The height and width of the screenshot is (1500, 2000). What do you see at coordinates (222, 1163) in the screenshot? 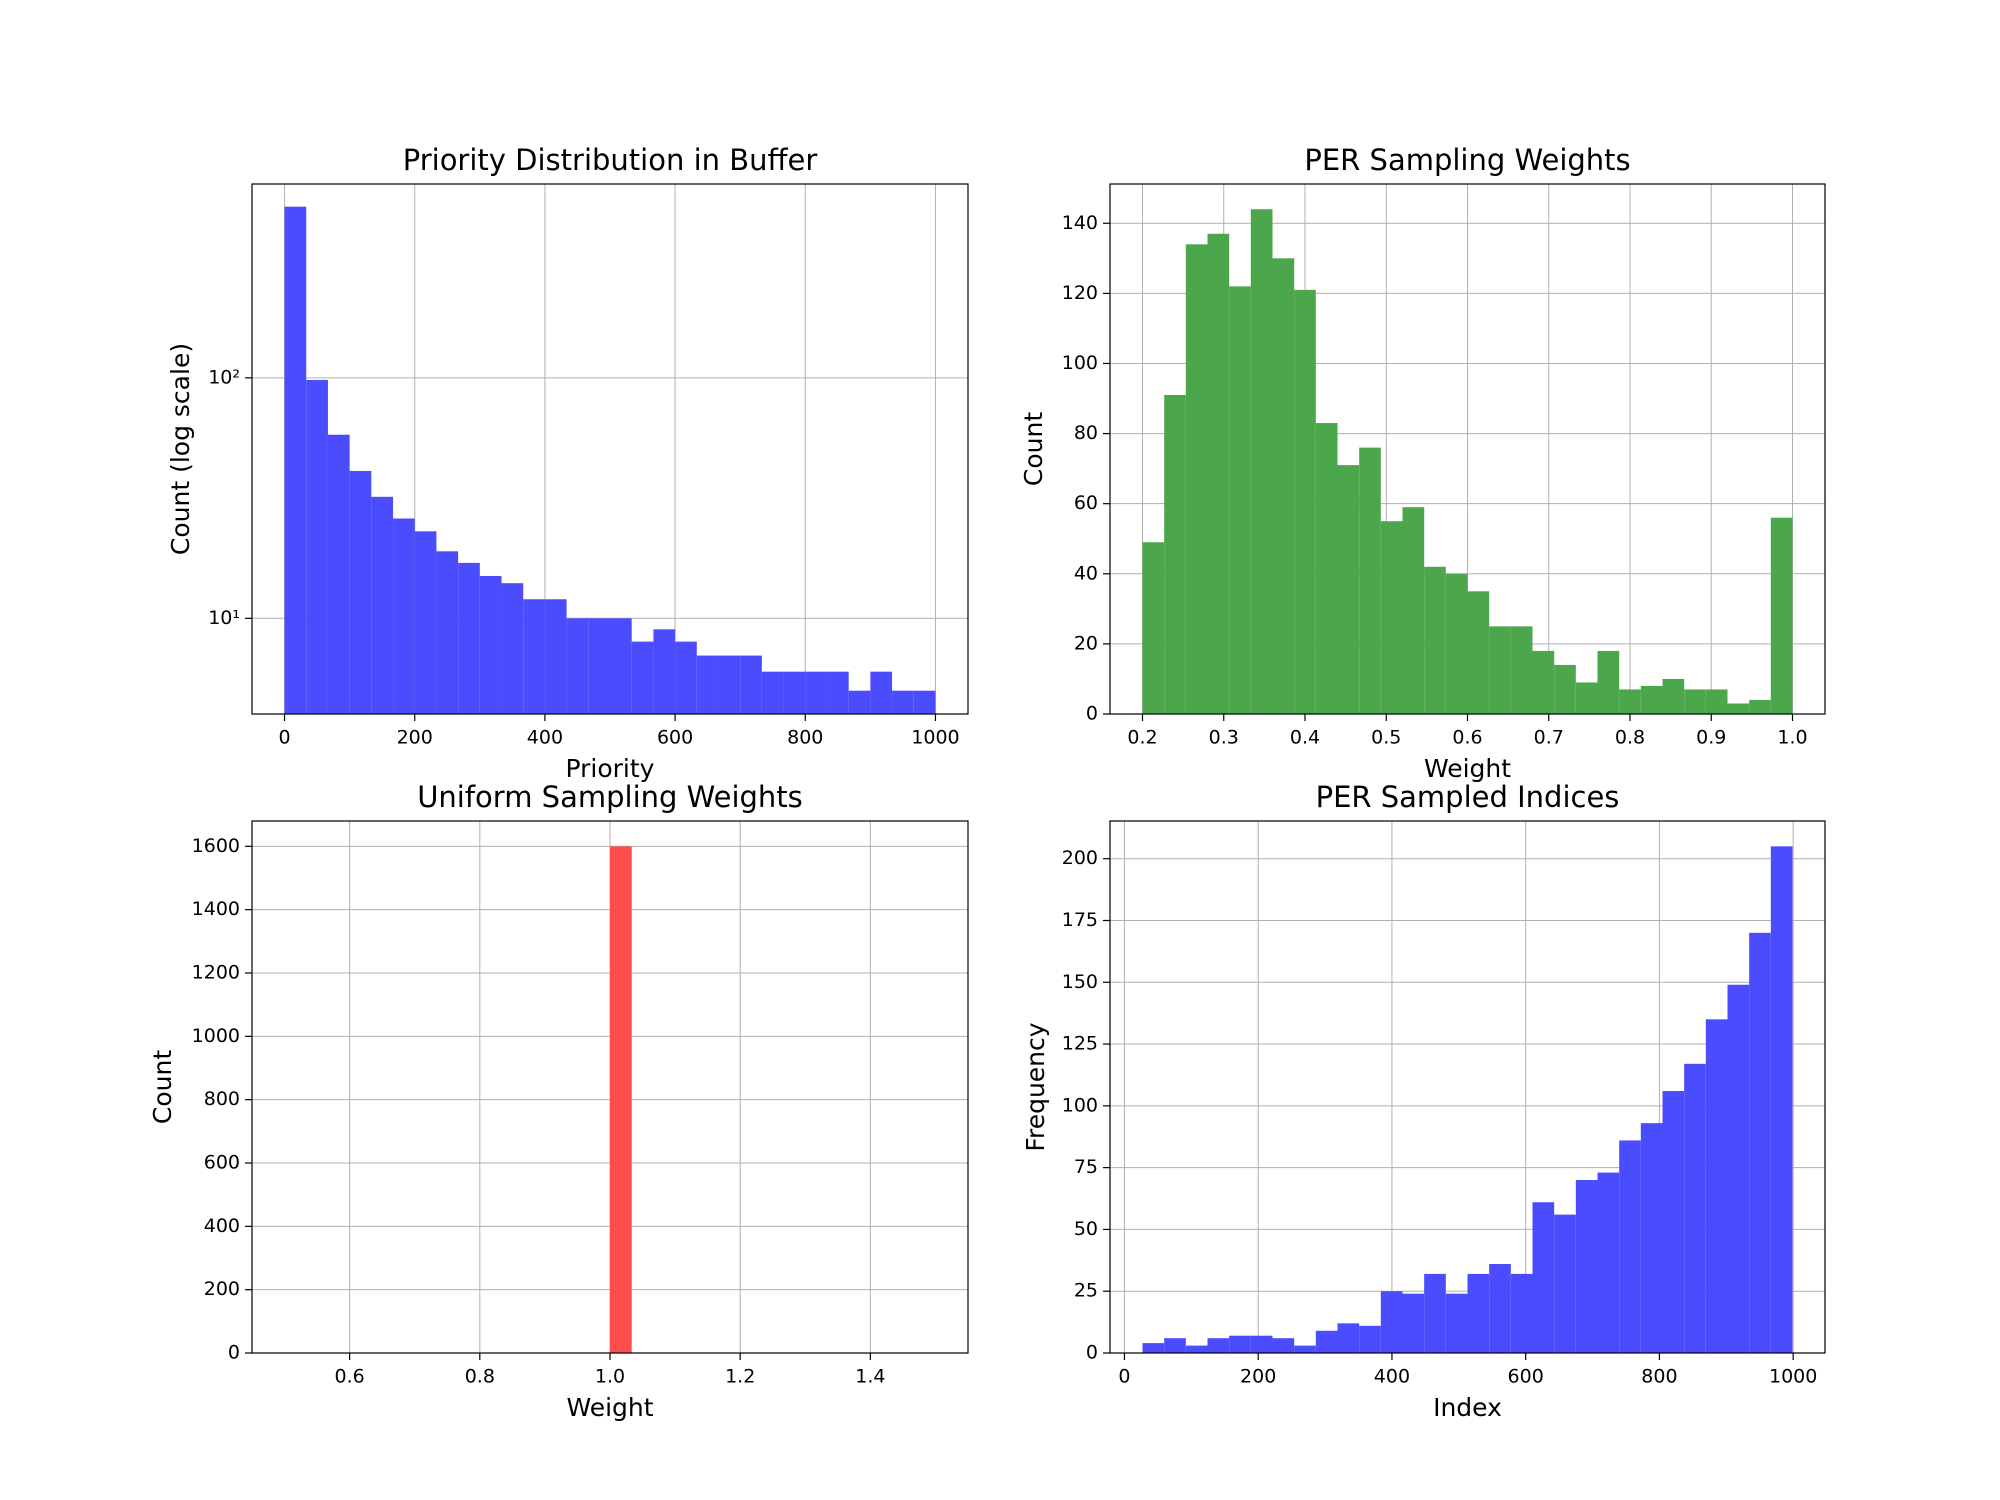
I see `y-tick-label: 600` at bounding box center [222, 1163].